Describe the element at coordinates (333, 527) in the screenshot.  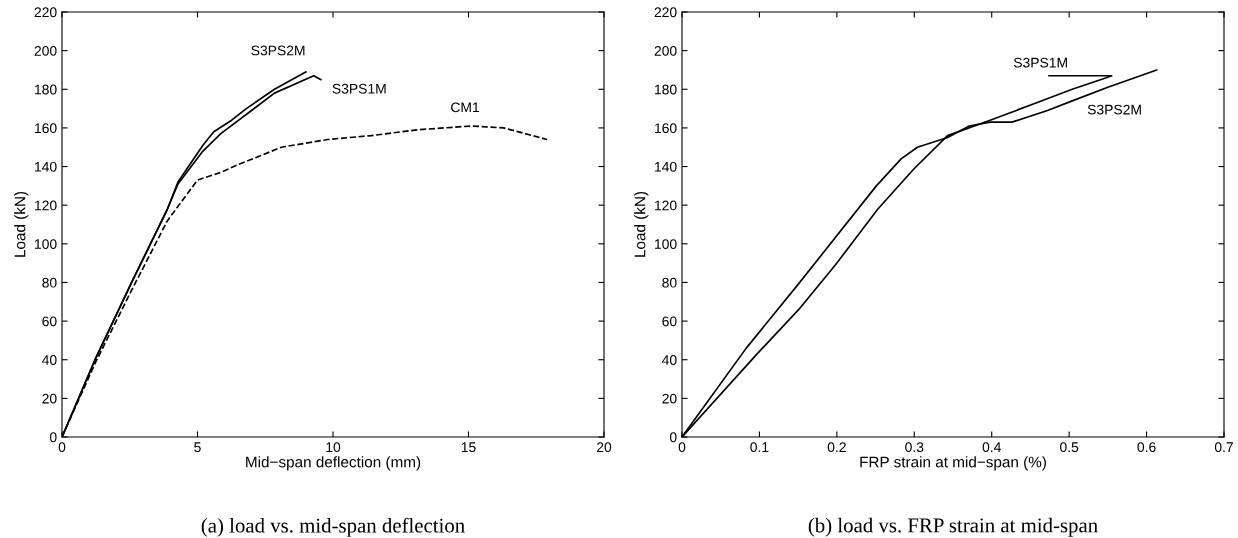
I see `text: (a) load vs. mid-span deflection` at that location.